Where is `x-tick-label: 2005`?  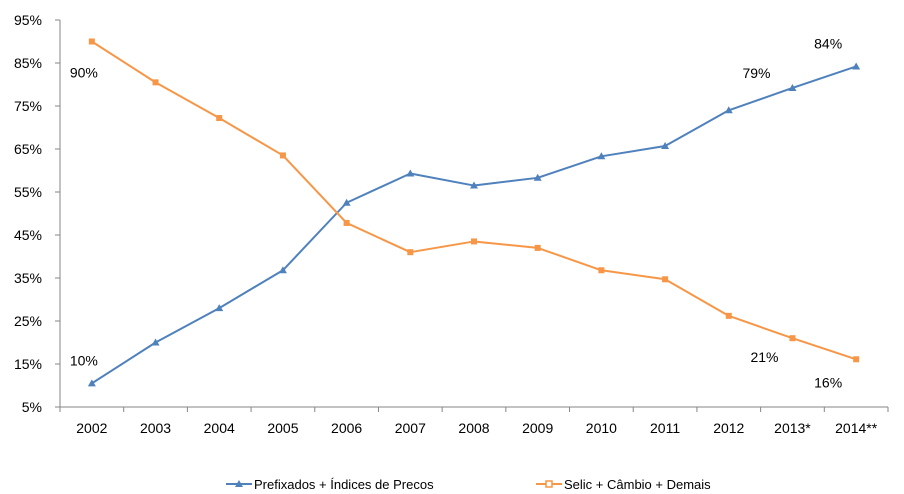
x-tick-label: 2005 is located at coordinates (282, 428).